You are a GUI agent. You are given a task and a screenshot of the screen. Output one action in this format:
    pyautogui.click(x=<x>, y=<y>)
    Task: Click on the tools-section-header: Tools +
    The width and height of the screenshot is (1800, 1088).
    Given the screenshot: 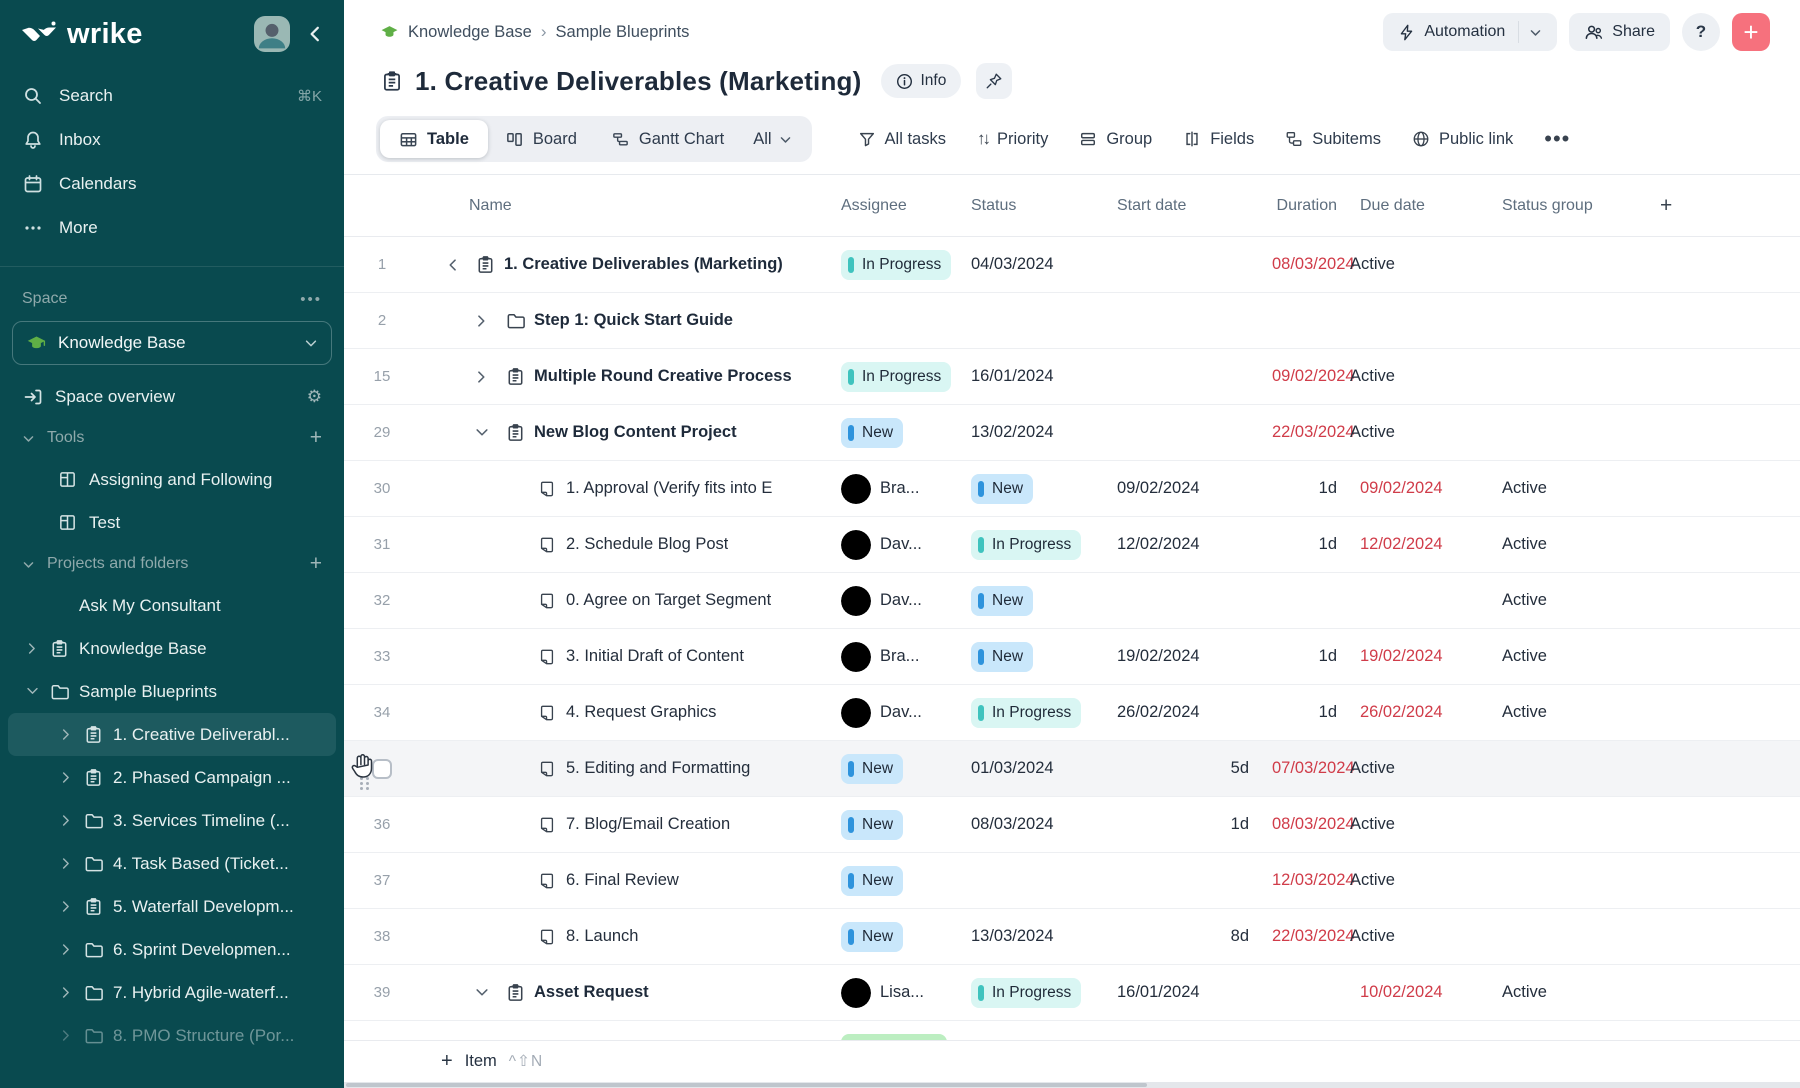 What is the action you would take?
    pyautogui.click(x=172, y=438)
    